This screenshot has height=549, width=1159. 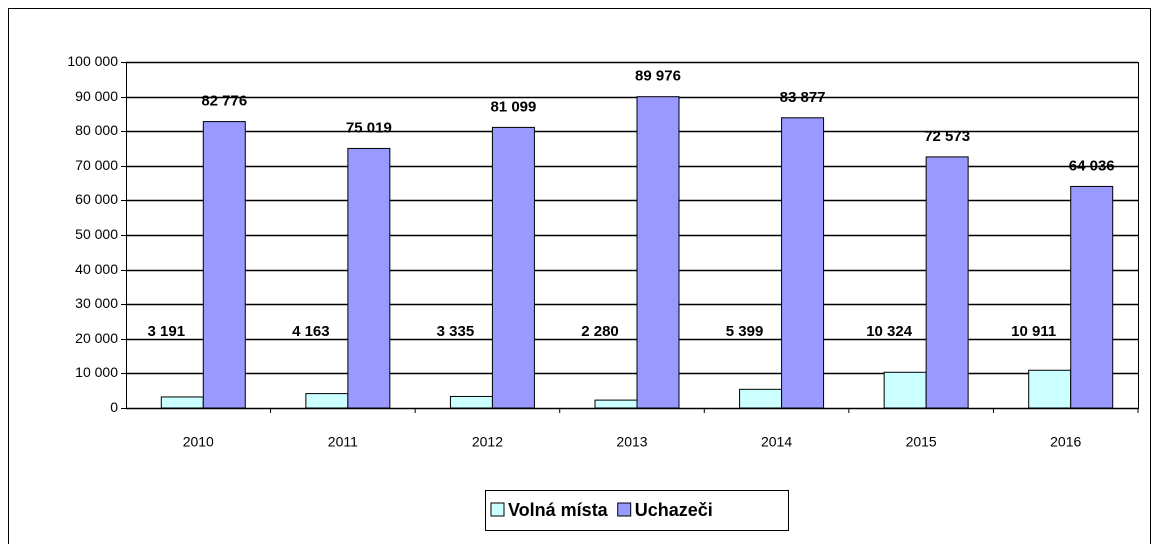 What do you see at coordinates (889, 331) in the screenshot?
I see `data-label: 10 324` at bounding box center [889, 331].